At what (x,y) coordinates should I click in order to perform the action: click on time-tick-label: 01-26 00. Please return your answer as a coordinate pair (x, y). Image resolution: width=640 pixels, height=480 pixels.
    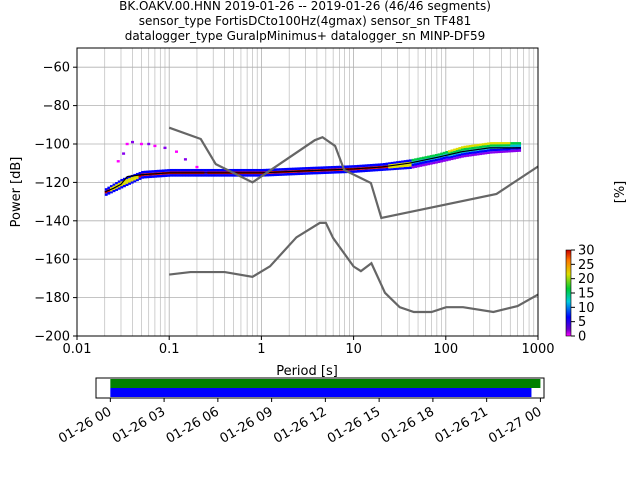
    Looking at the image, I should click on (85, 425).